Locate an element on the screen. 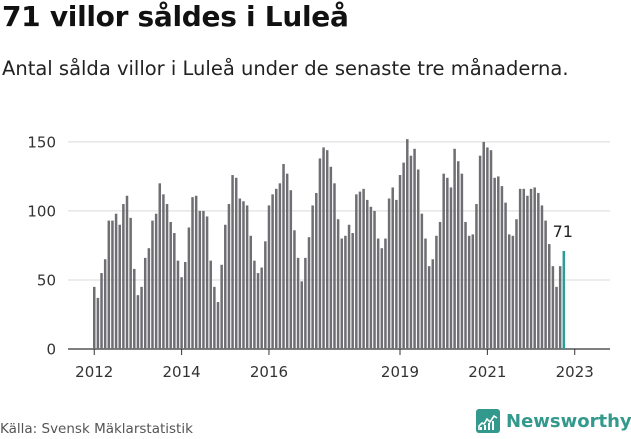 This screenshot has width=631, height=439. source-note: Källa: Svensk Mäklarstatistik is located at coordinates (96, 429).